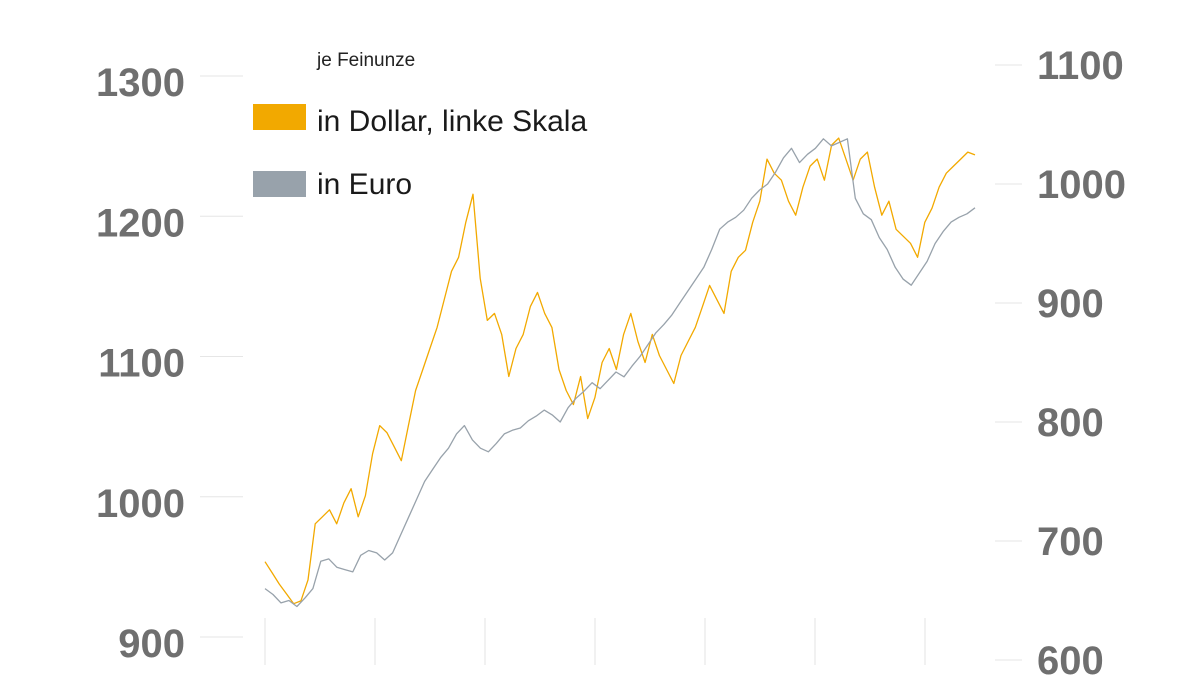  What do you see at coordinates (1070, 304) in the screenshot?
I see `right-tick-label: 900` at bounding box center [1070, 304].